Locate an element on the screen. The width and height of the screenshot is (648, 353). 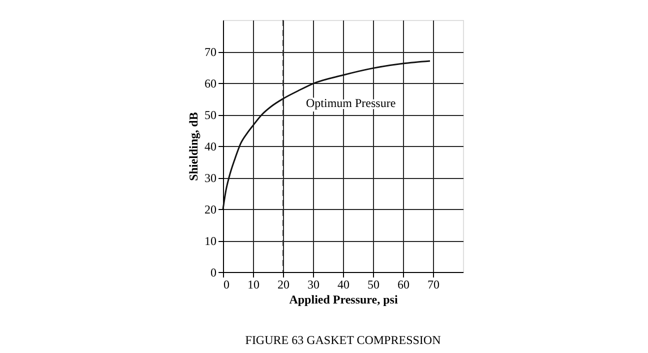
x-axis-title: Applied Pressure, psi is located at coordinates (343, 299).